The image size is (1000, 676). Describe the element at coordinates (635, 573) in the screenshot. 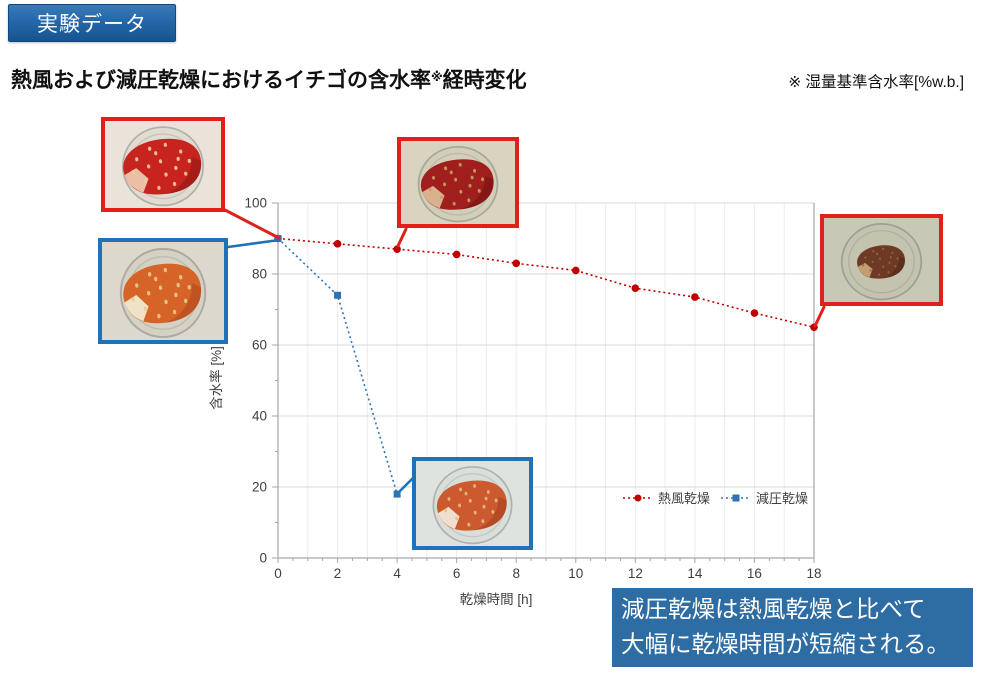

I see `svg-text: 12` at that location.